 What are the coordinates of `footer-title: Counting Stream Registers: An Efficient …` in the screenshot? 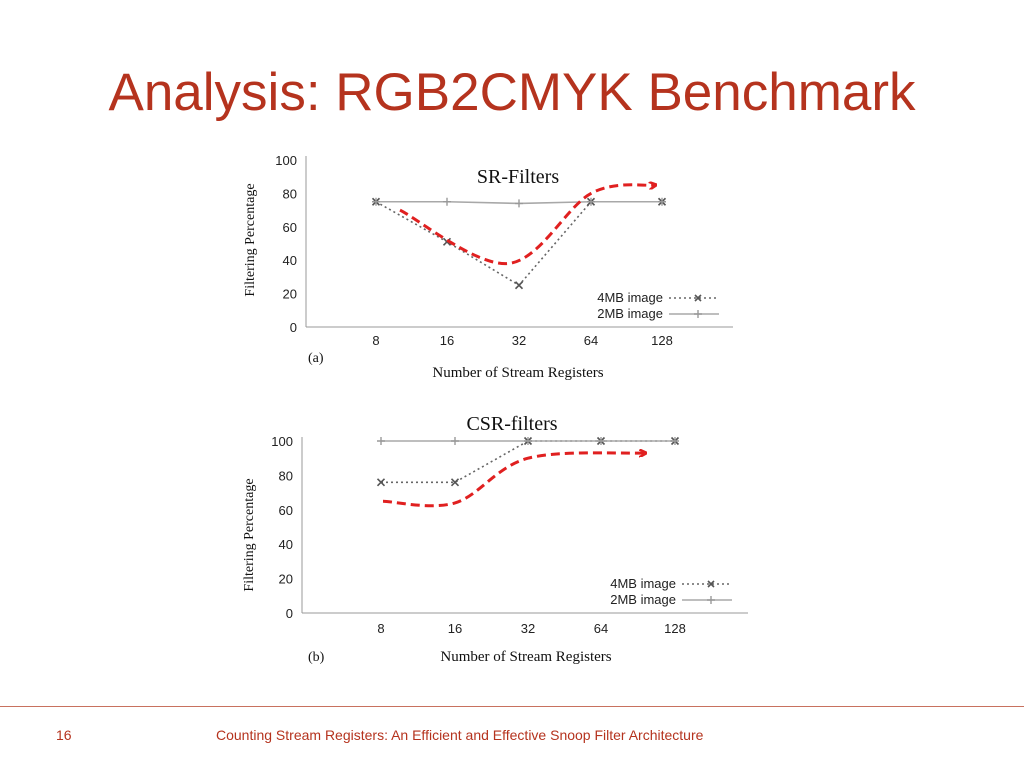 It's located at (460, 735).